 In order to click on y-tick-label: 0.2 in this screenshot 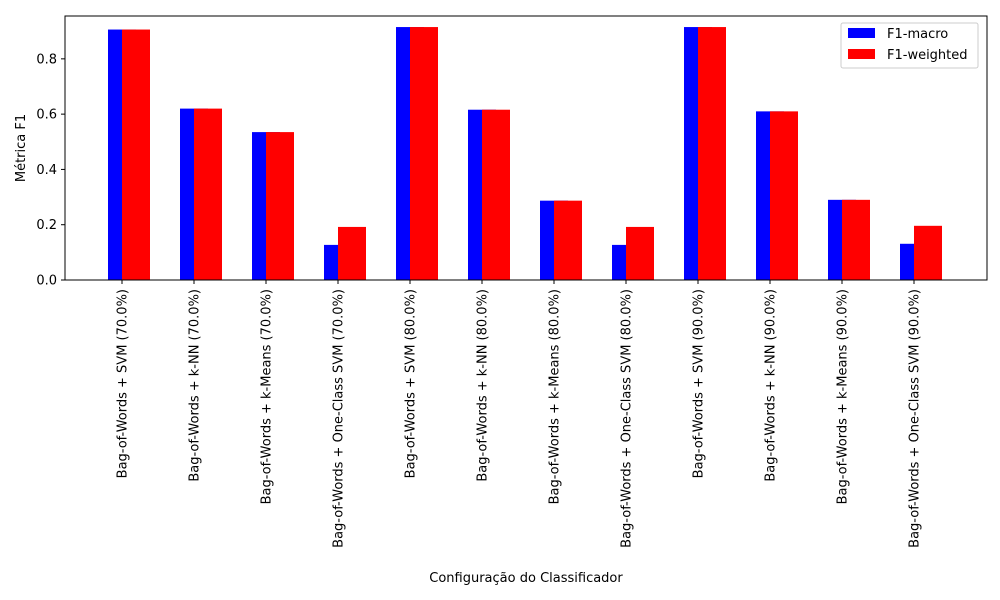, I will do `click(46, 225)`.